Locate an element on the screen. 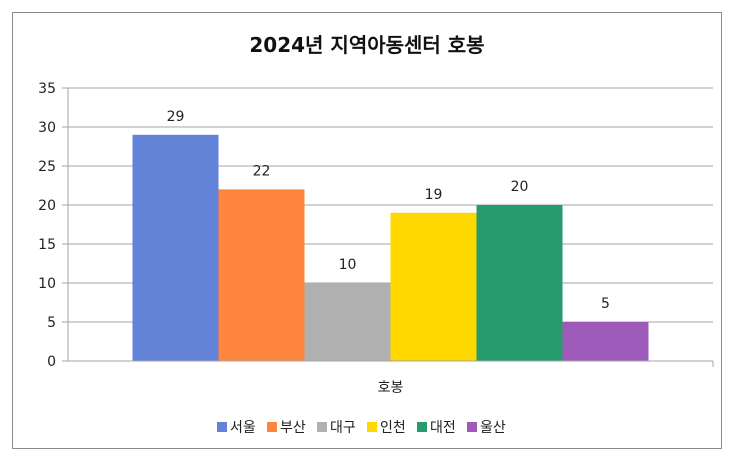 The image size is (734, 459). data-label: 22 is located at coordinates (262, 171).